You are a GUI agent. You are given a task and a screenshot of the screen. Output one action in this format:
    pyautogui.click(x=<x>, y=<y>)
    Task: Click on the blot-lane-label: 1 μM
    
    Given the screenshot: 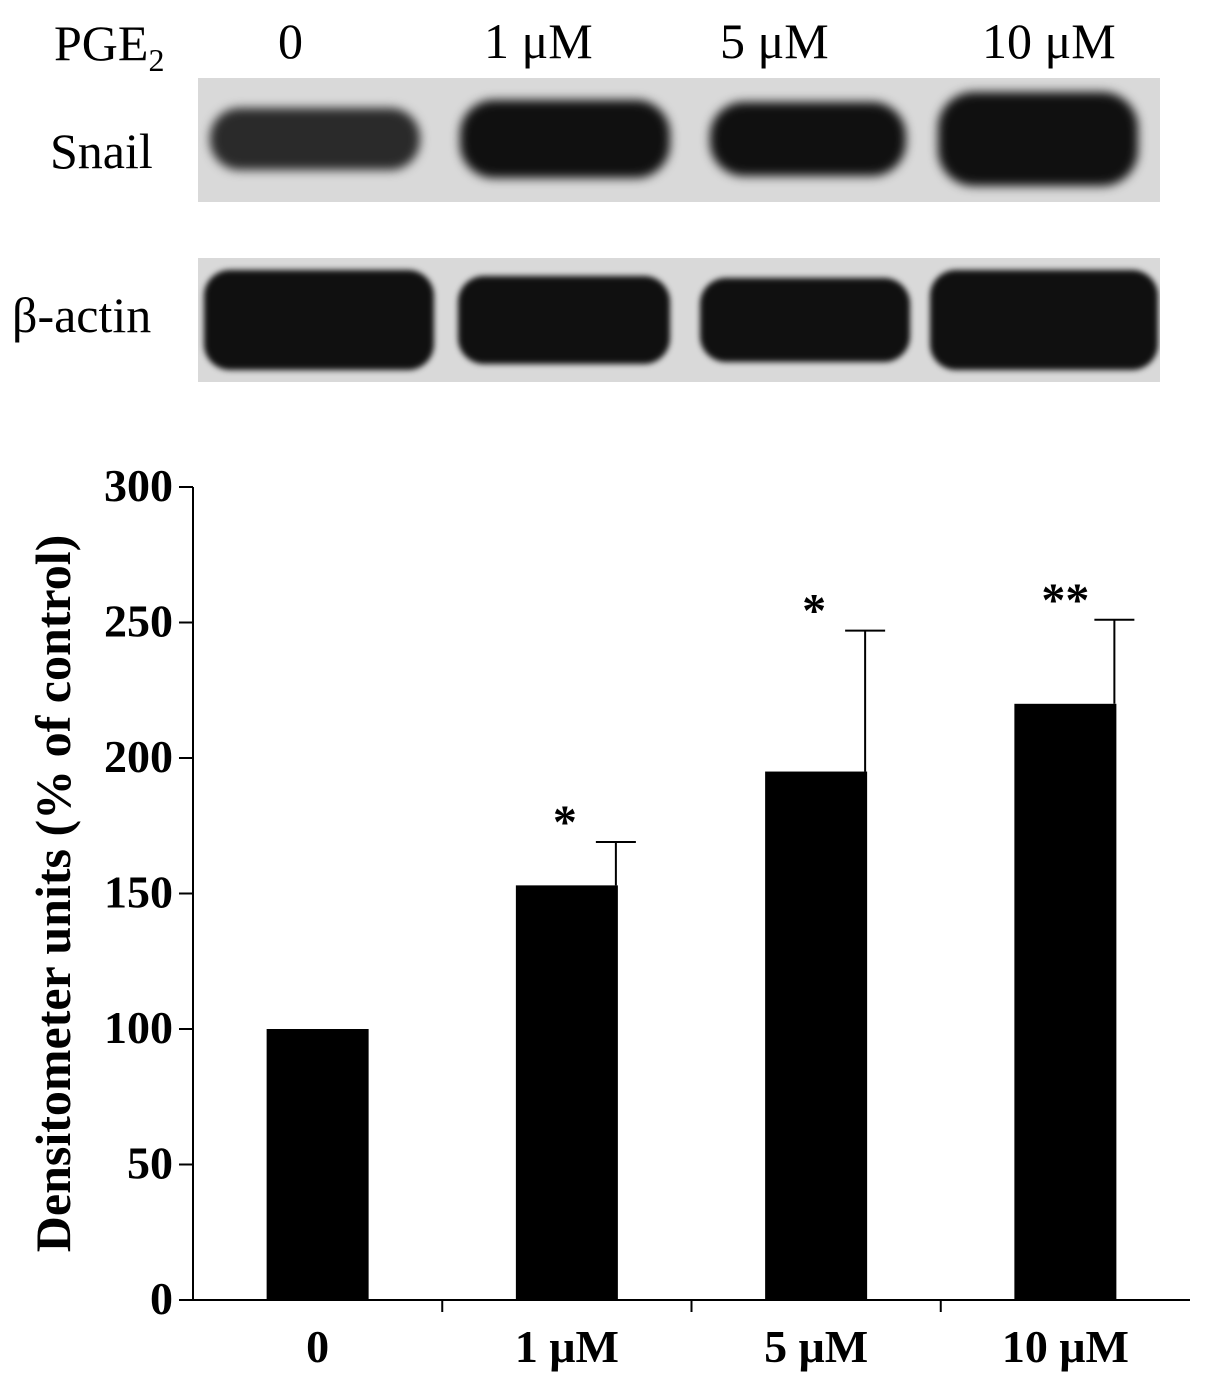 What is the action you would take?
    pyautogui.click(x=538, y=41)
    